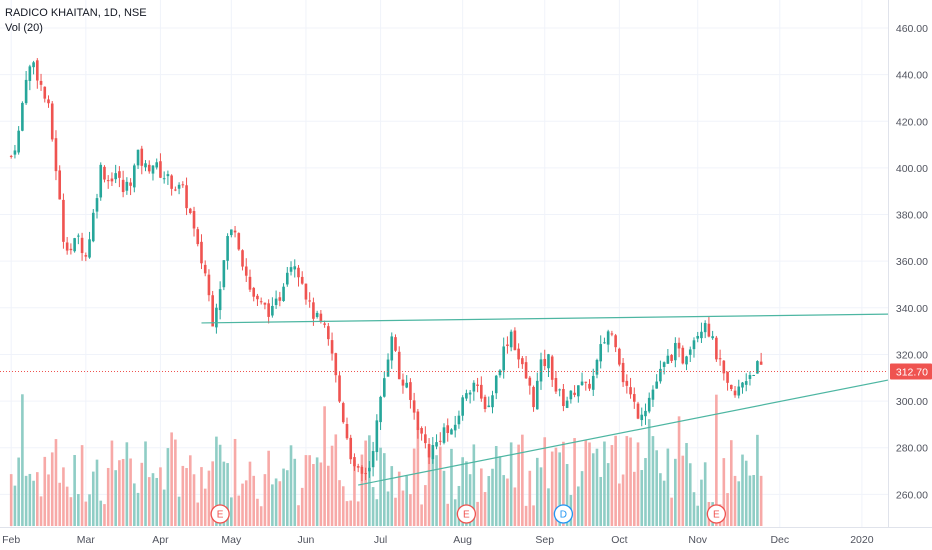  I want to click on price-tick-label: 440.00, so click(912, 76).